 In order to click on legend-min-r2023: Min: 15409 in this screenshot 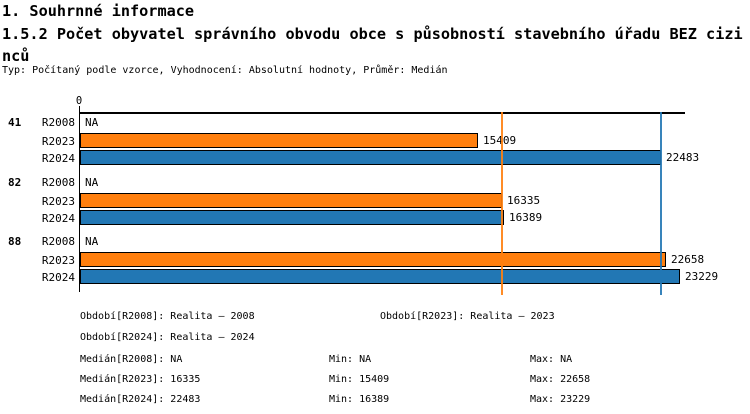, I will do `click(359, 379)`.